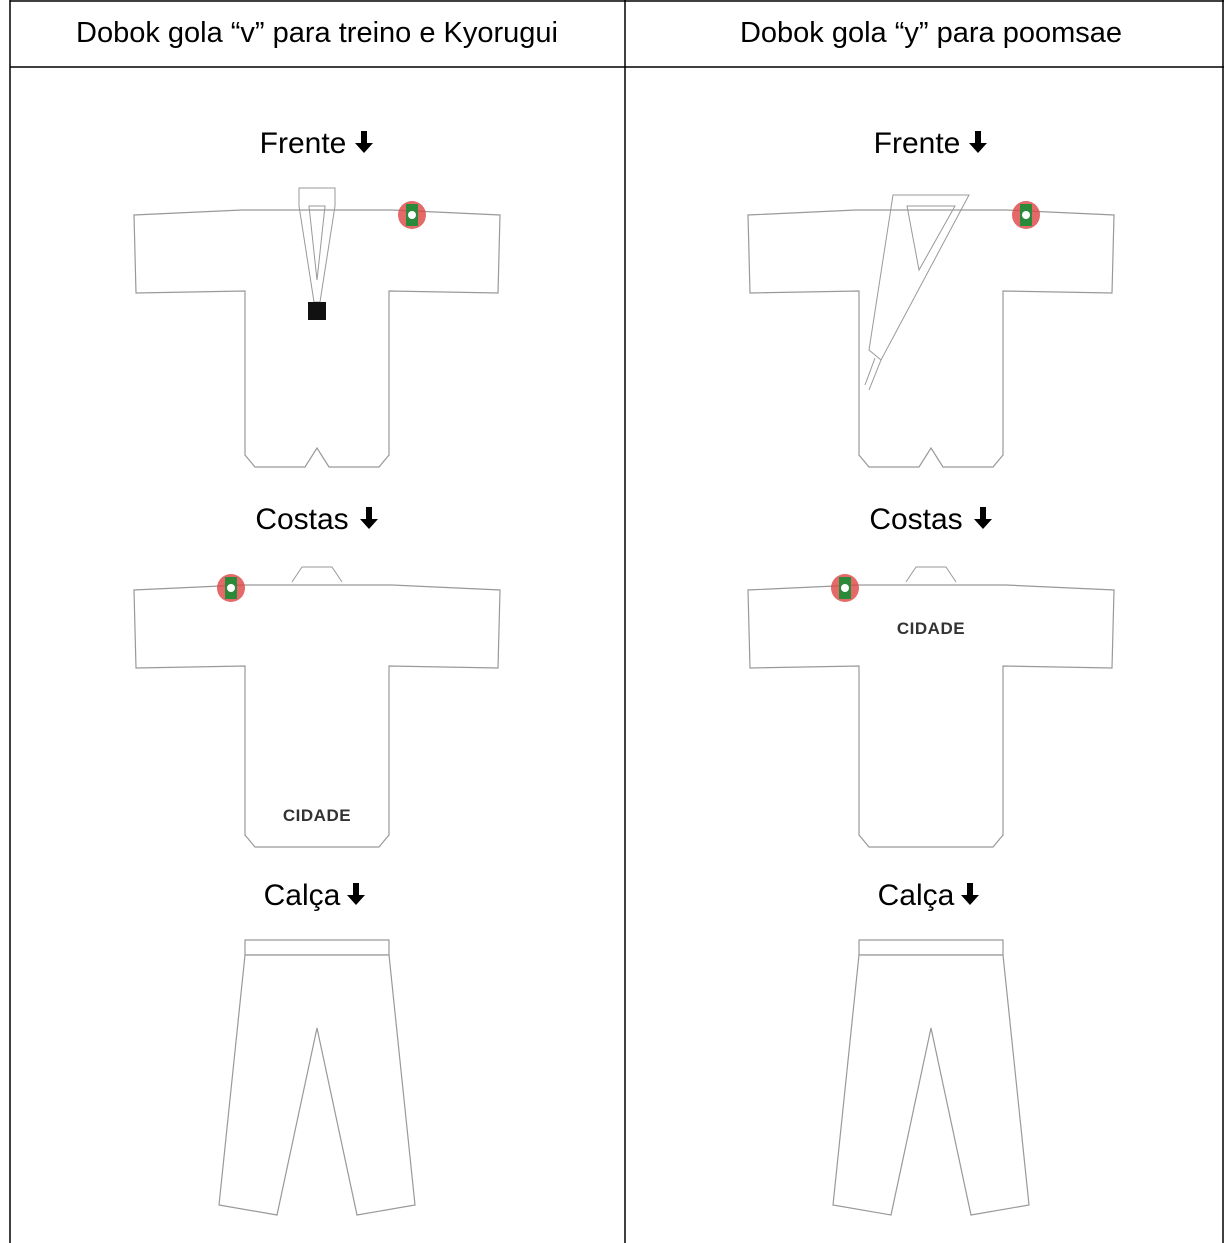 Image resolution: width=1225 pixels, height=1243 pixels. What do you see at coordinates (317, 327) in the screenshot?
I see `jacket-front-v` at bounding box center [317, 327].